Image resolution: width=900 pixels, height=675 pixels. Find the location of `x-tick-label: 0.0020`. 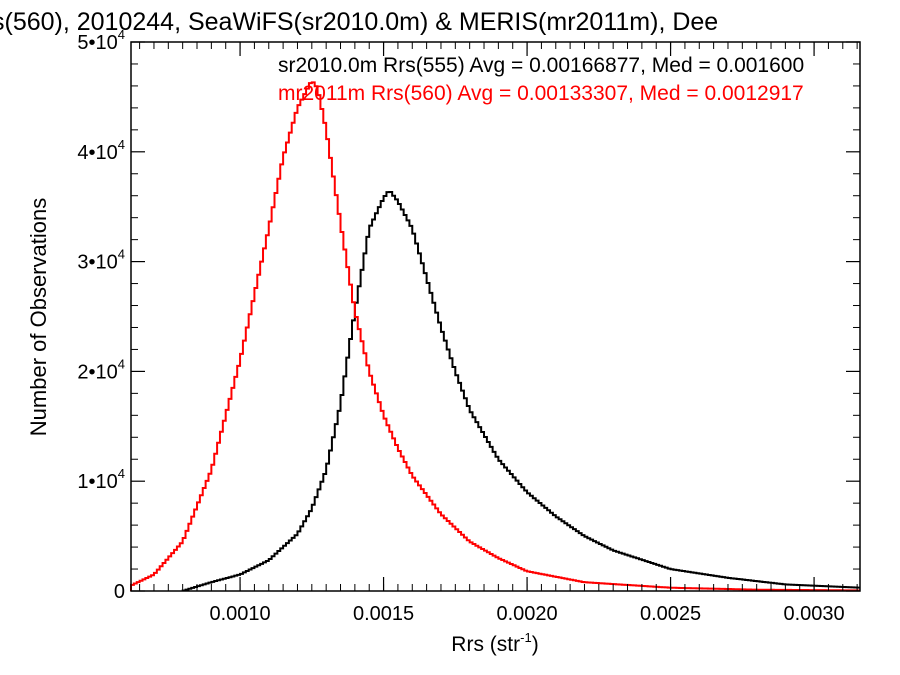

x-tick-label: 0.0020 is located at coordinates (526, 614).